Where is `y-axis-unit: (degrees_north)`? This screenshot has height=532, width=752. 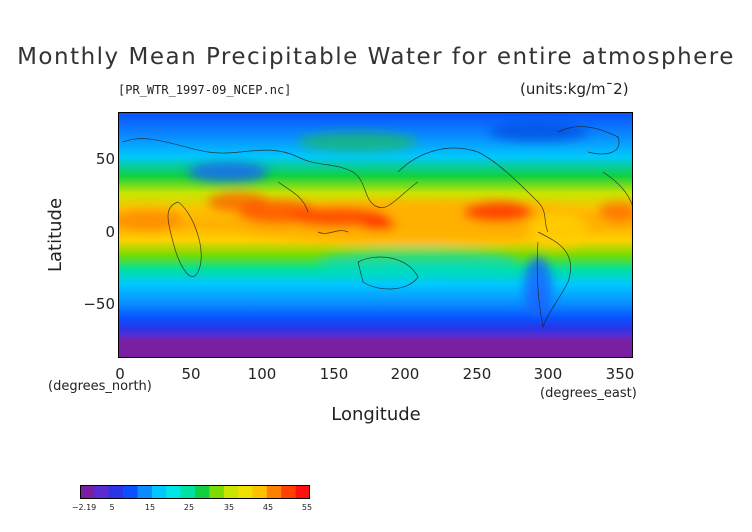
y-axis-unit: (degrees_north) is located at coordinates (100, 386).